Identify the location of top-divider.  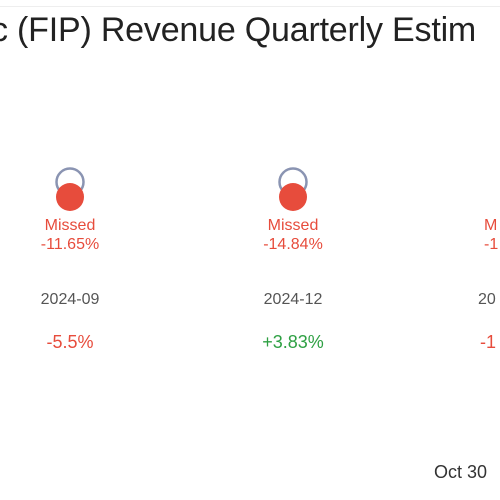
(250, 6).